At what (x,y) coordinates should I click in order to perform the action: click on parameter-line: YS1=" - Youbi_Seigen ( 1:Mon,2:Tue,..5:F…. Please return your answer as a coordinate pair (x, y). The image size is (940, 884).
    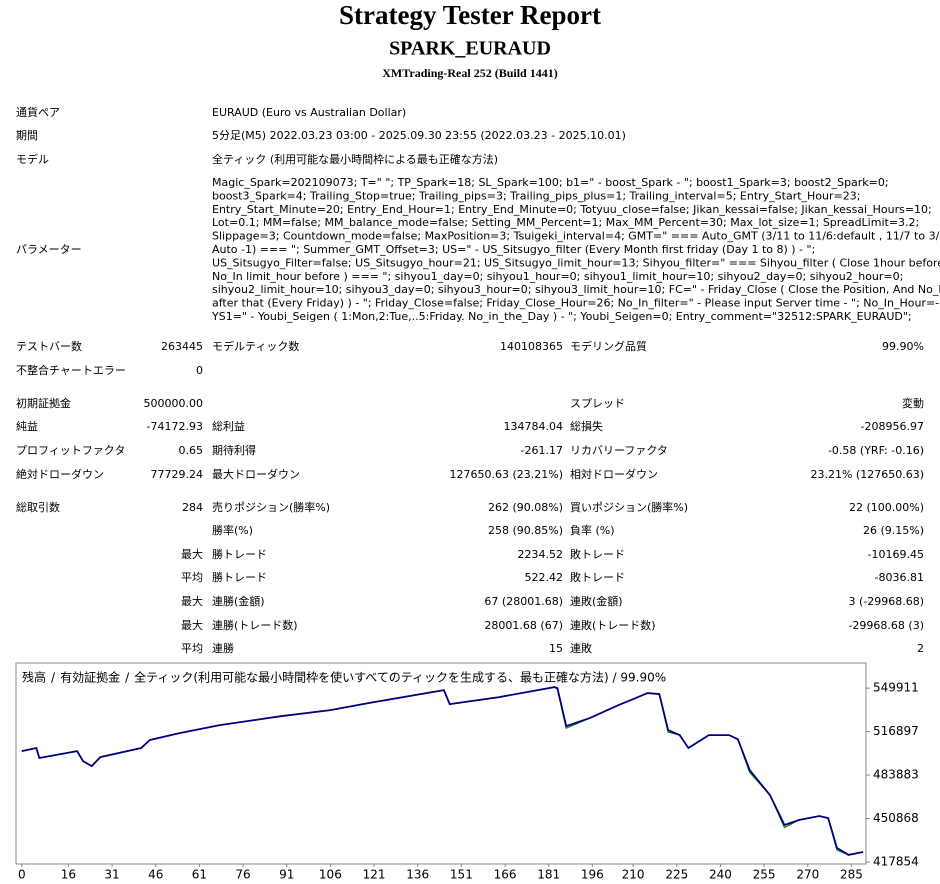
    Looking at the image, I should click on (561, 316).